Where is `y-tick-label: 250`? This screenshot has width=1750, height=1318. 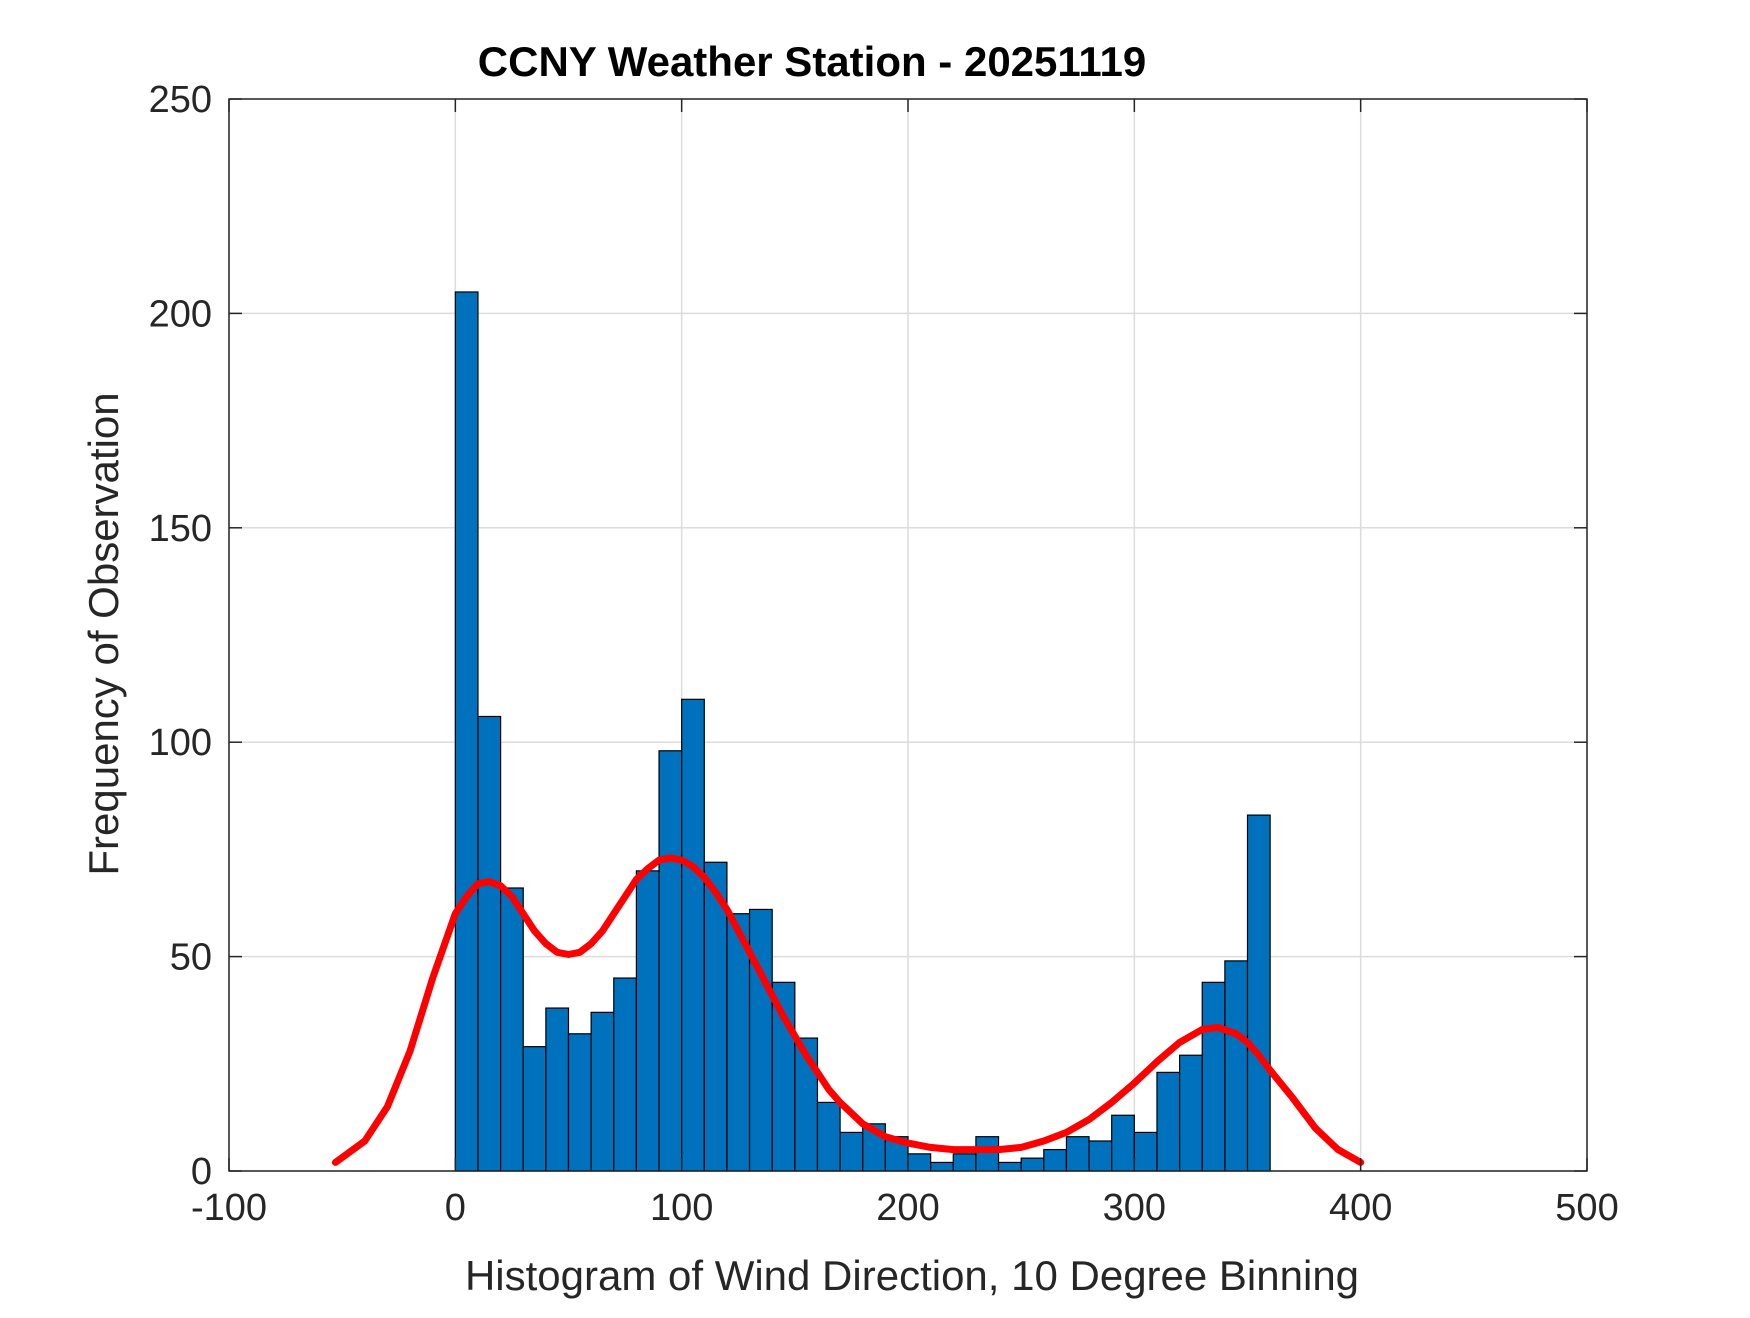
y-tick-label: 250 is located at coordinates (180, 100).